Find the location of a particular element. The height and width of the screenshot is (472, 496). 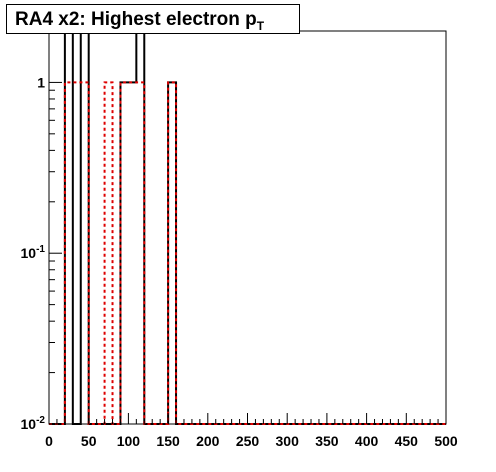

y-tick-label-exponent: -2 is located at coordinates (40, 420).